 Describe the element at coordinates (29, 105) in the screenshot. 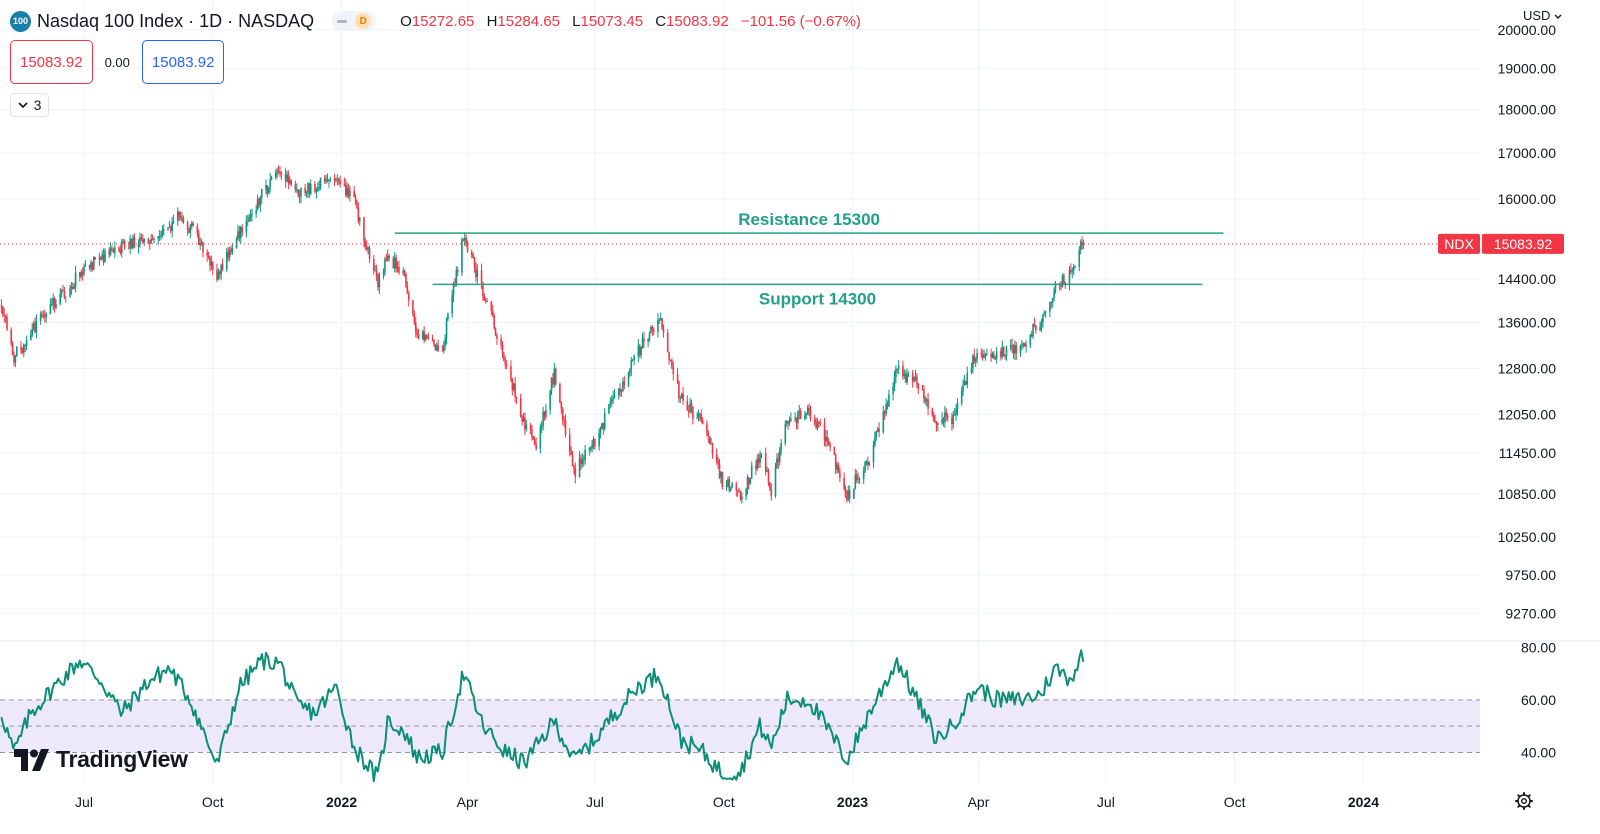

I see `indicators-toggle-button: 3` at that location.